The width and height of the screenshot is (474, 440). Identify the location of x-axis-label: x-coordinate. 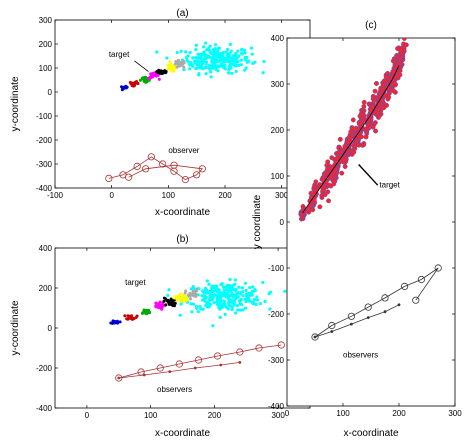
(182, 433).